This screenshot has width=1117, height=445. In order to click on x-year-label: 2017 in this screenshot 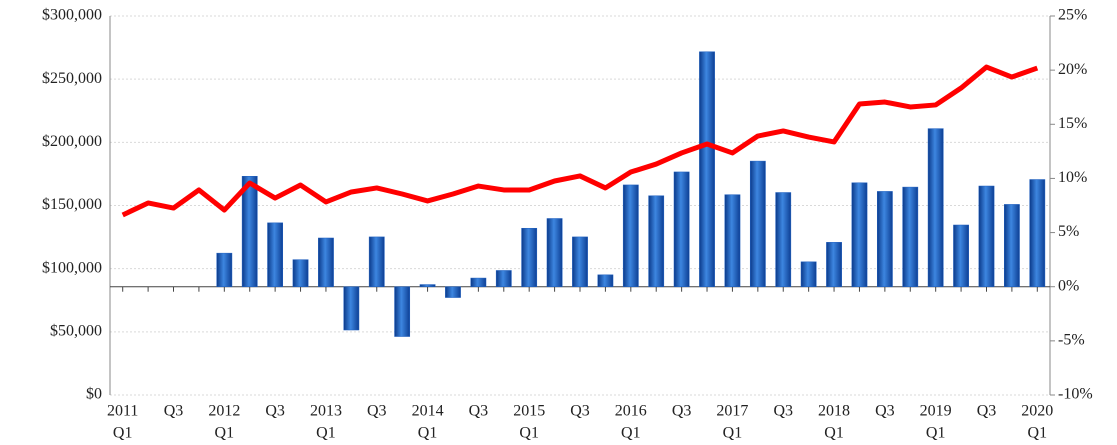, I will do `click(732, 411)`.